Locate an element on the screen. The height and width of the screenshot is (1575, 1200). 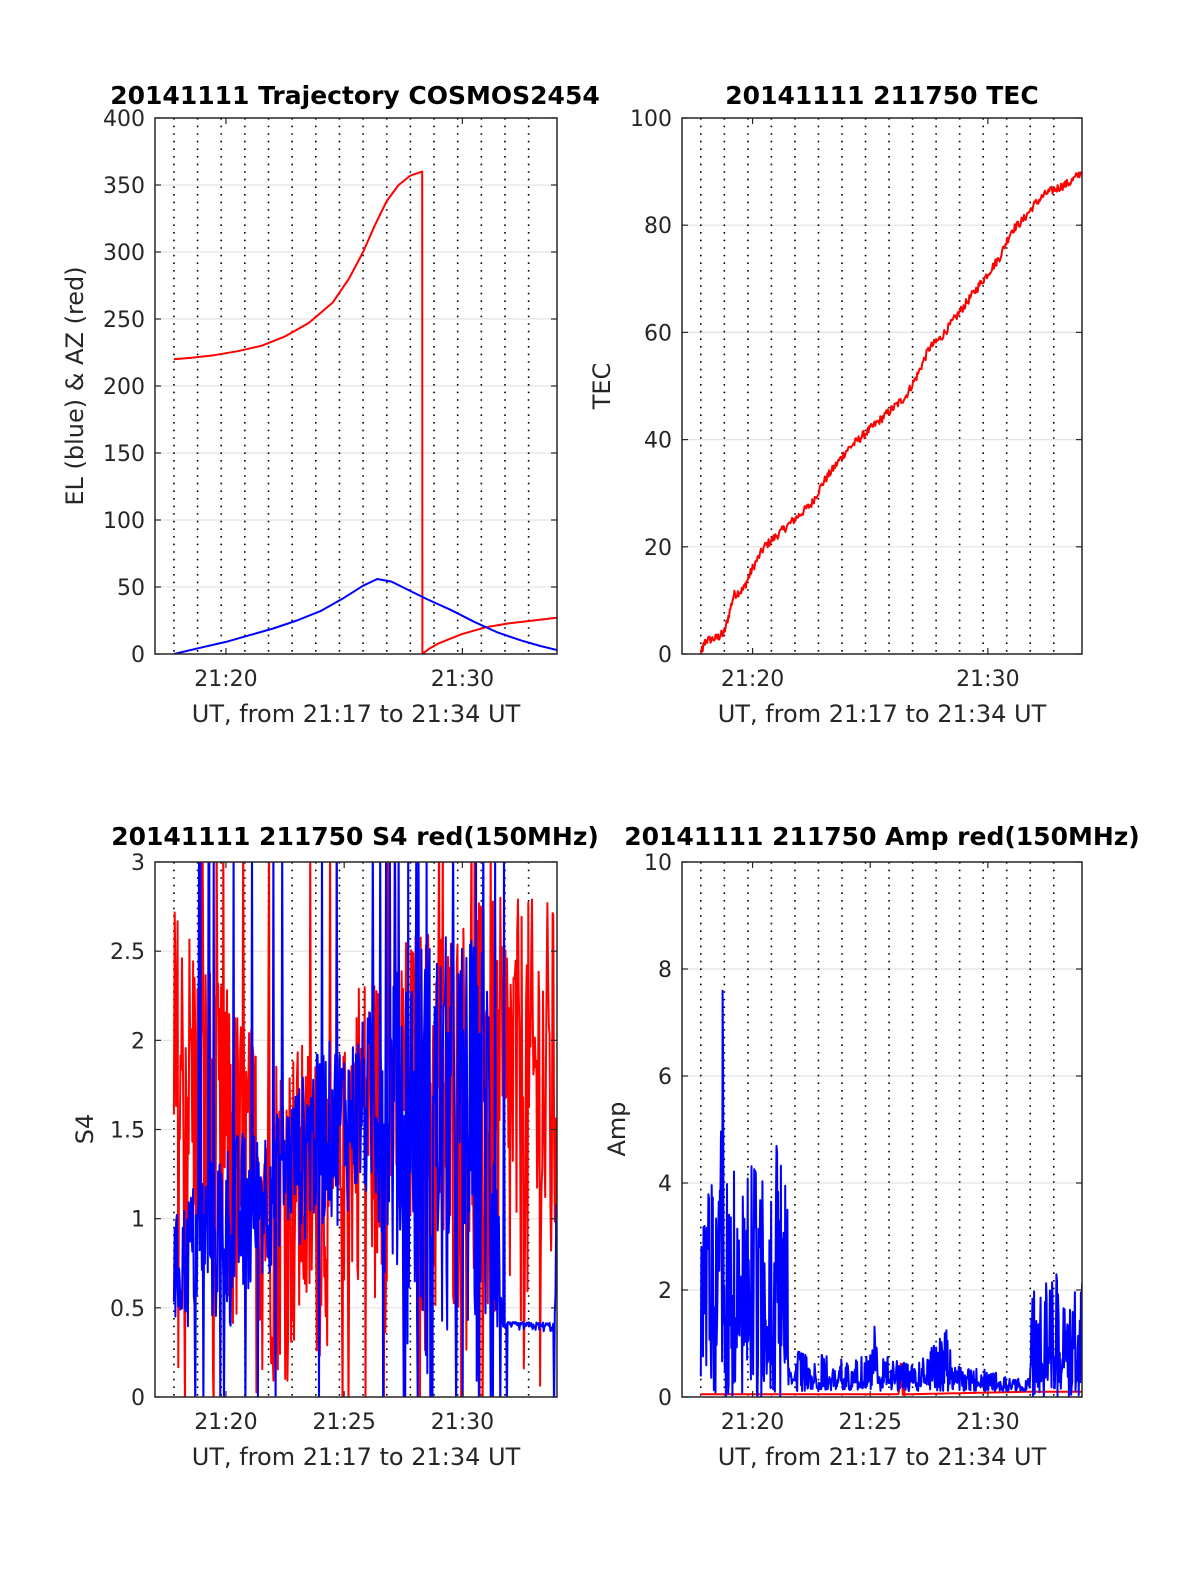
amp-xlabel: UT, from 21:17 to 21:34 UT is located at coordinates (882, 1457).